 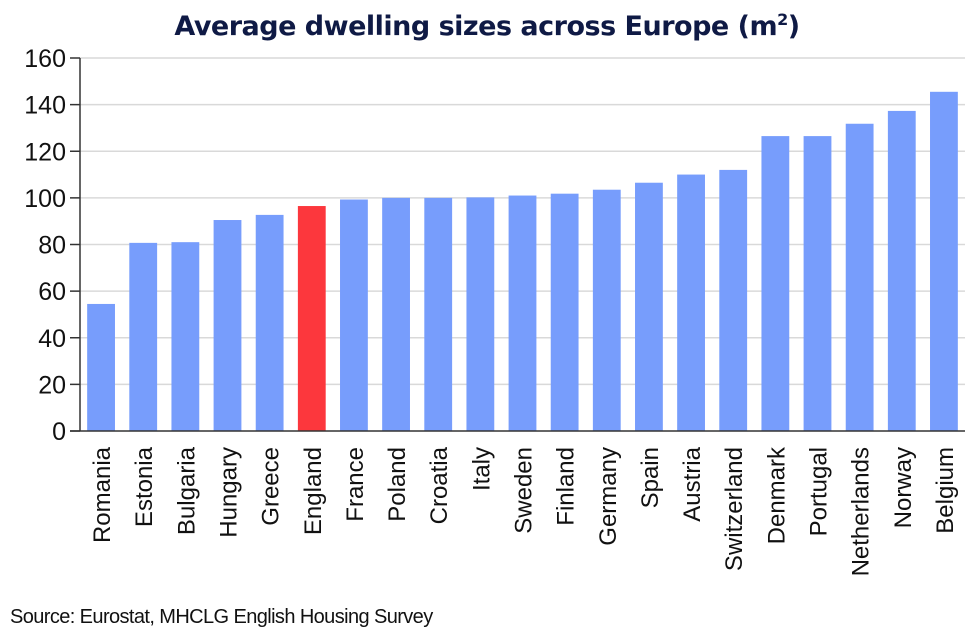 I want to click on x-tick-label: Bulgaria, so click(x=186, y=490).